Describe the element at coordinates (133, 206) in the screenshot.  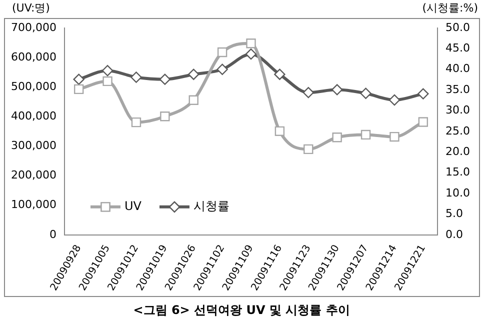
I see `legend-label: UV` at that location.